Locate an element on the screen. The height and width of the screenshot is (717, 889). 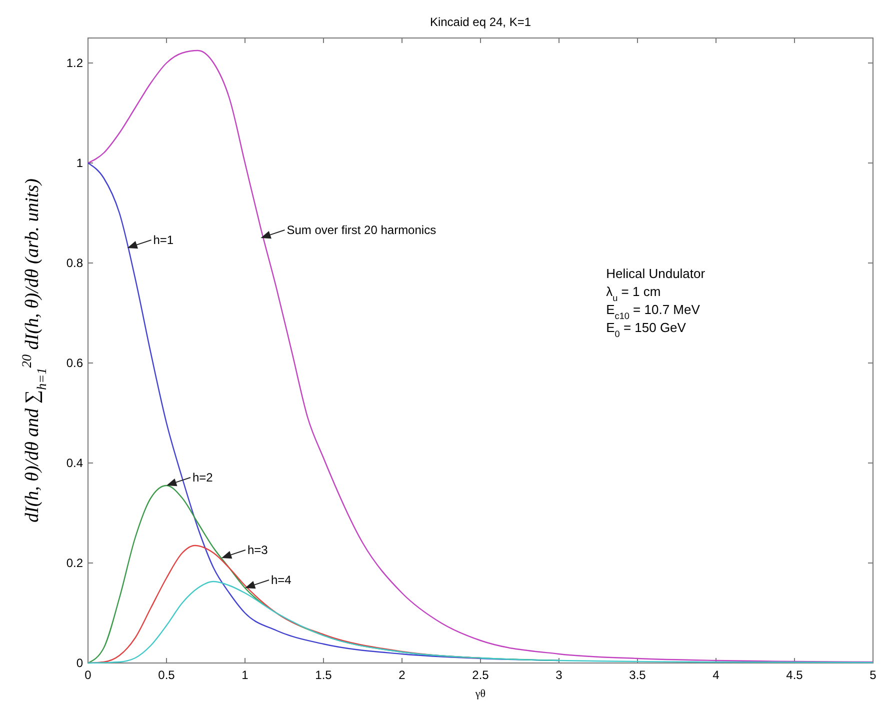
y-tick-label: 0.2 is located at coordinates (75, 563).